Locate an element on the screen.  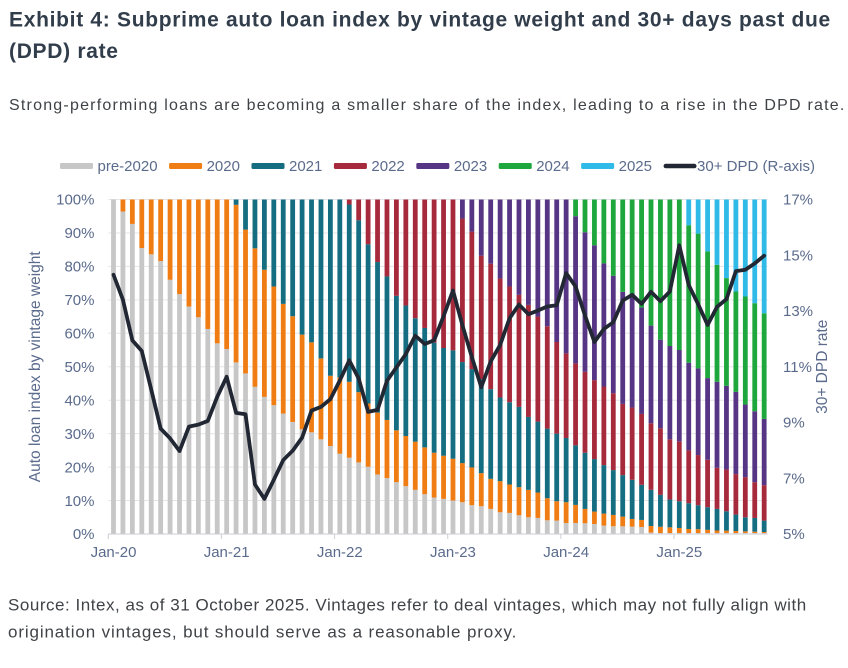
svg-text: 60% is located at coordinates (79, 334).